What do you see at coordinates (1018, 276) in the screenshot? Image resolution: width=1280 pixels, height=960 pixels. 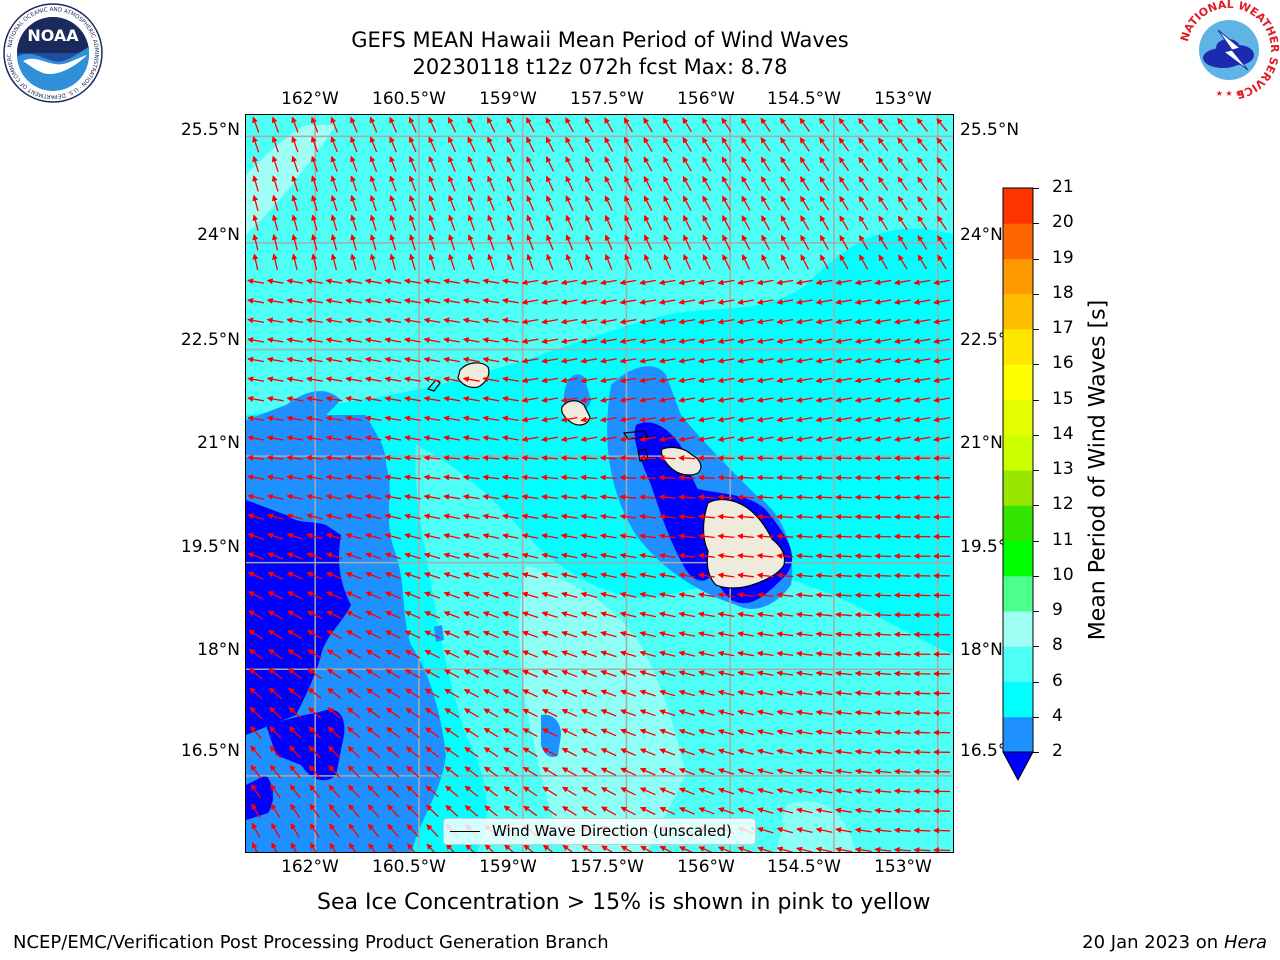 I see `colorbar-band` at bounding box center [1018, 276].